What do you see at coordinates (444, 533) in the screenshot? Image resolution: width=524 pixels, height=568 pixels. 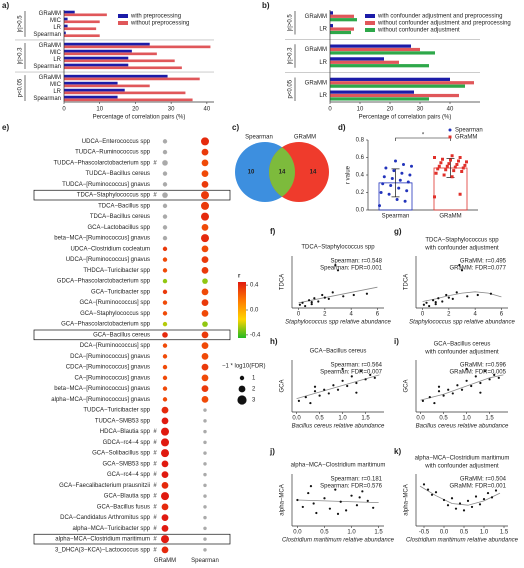 I see `x-tick-label: 0.0` at bounding box center [444, 533].